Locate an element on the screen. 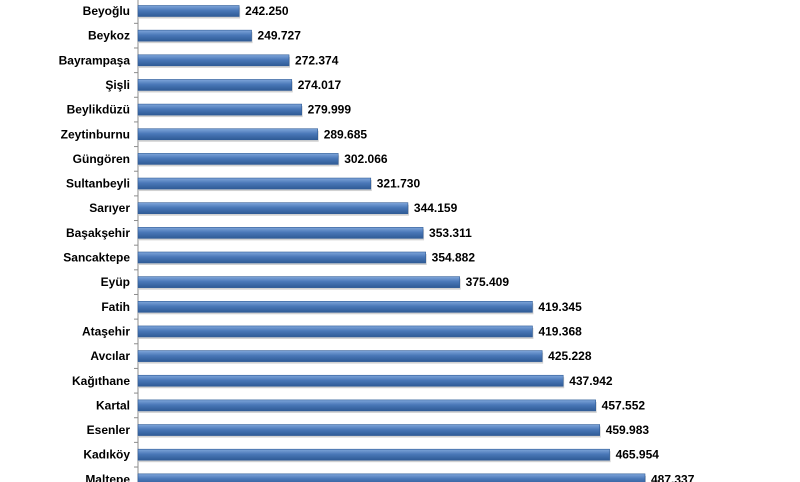  category-label: Sancaktepe is located at coordinates (96, 258).